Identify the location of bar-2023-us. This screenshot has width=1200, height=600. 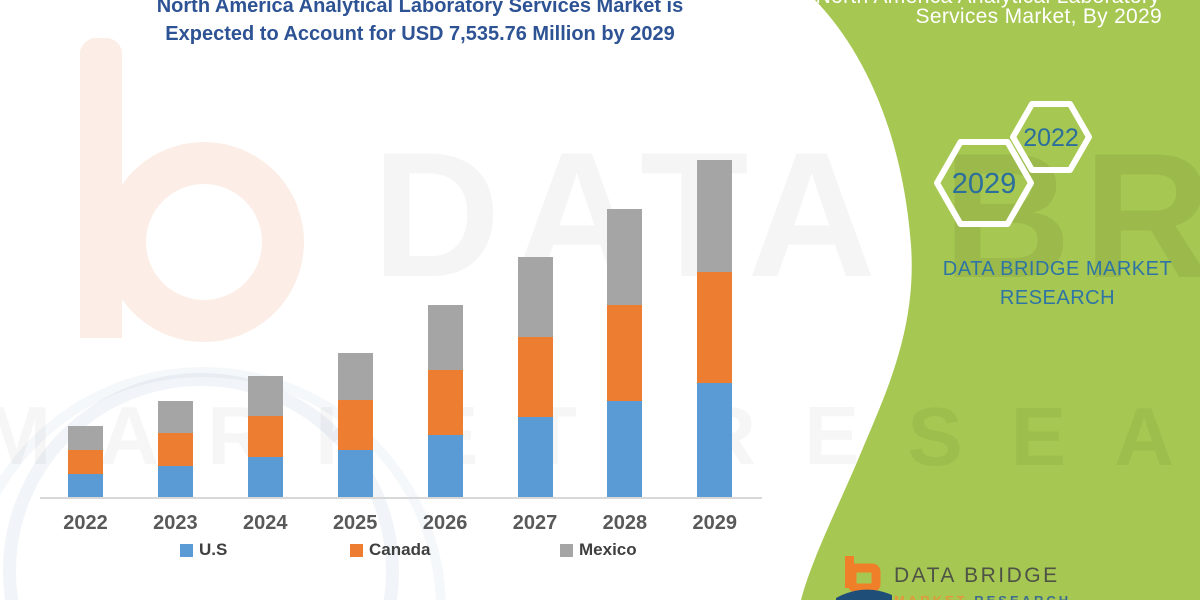
(175, 481).